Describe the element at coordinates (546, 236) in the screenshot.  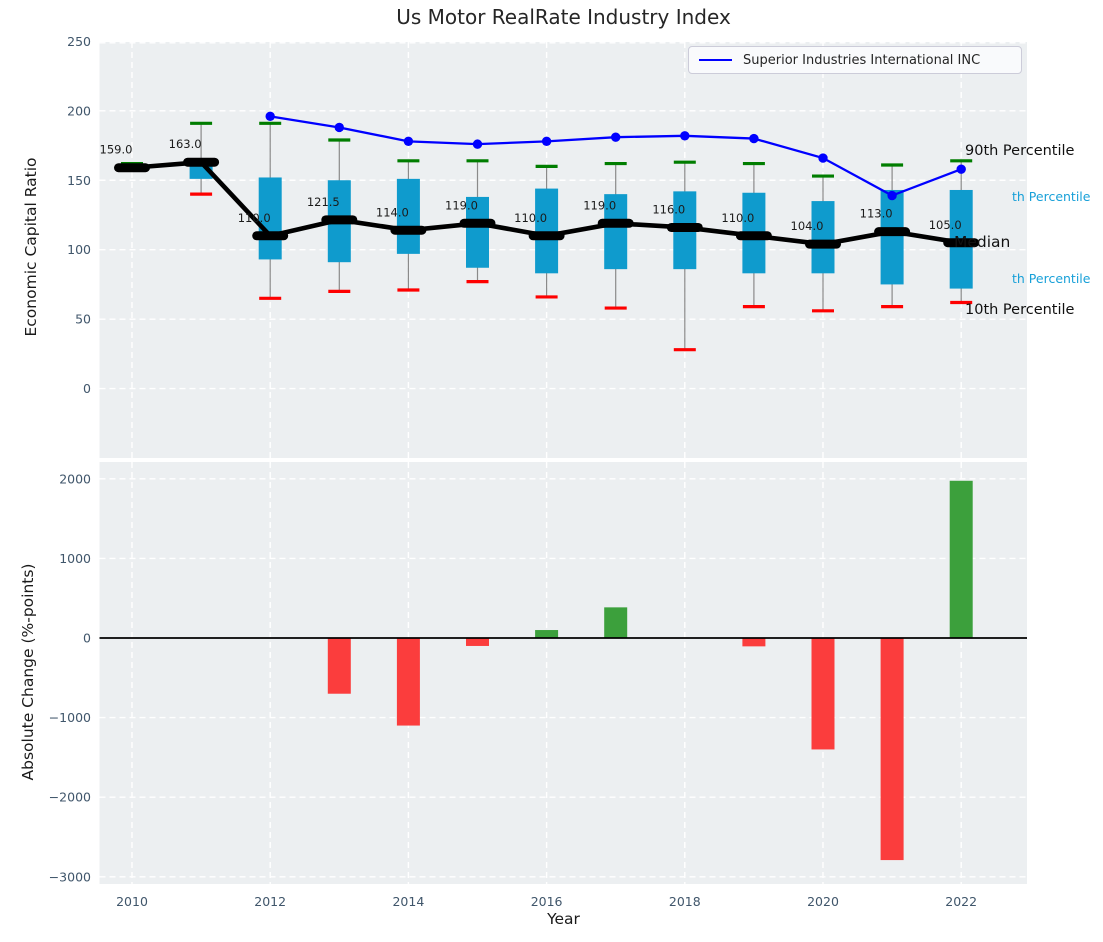
I see `median-marker-2016` at that location.